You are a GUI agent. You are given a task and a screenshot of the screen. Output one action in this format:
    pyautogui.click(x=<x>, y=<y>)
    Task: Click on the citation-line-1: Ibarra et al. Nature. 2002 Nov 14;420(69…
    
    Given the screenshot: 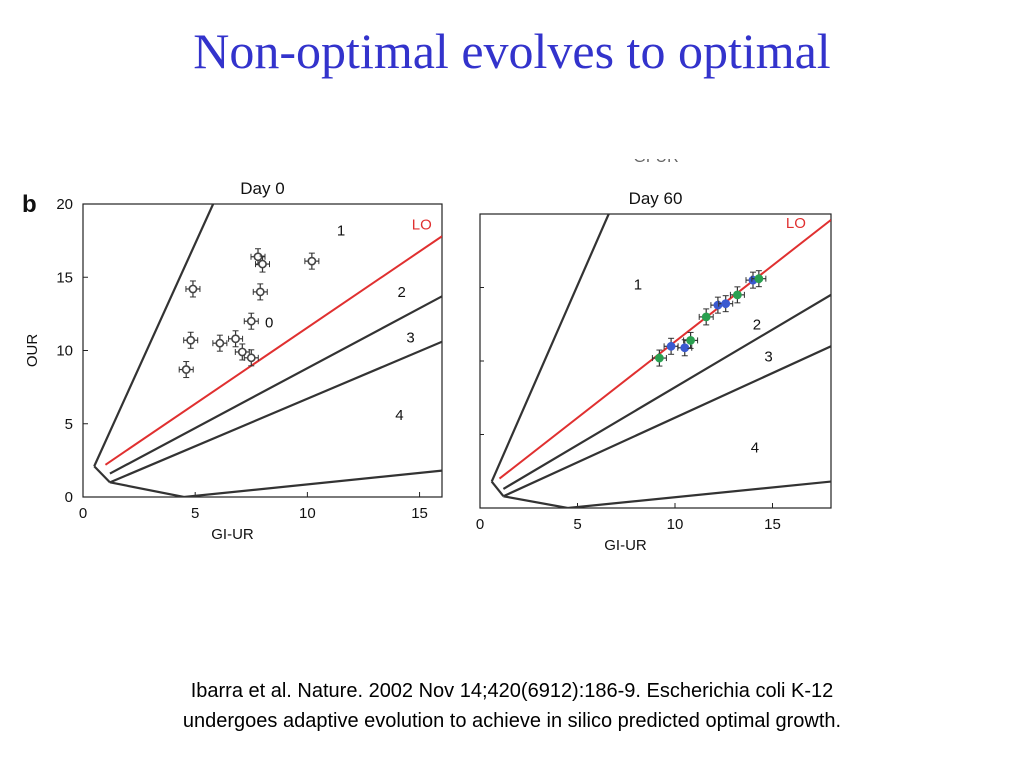 What is the action you would take?
    pyautogui.click(x=512, y=691)
    